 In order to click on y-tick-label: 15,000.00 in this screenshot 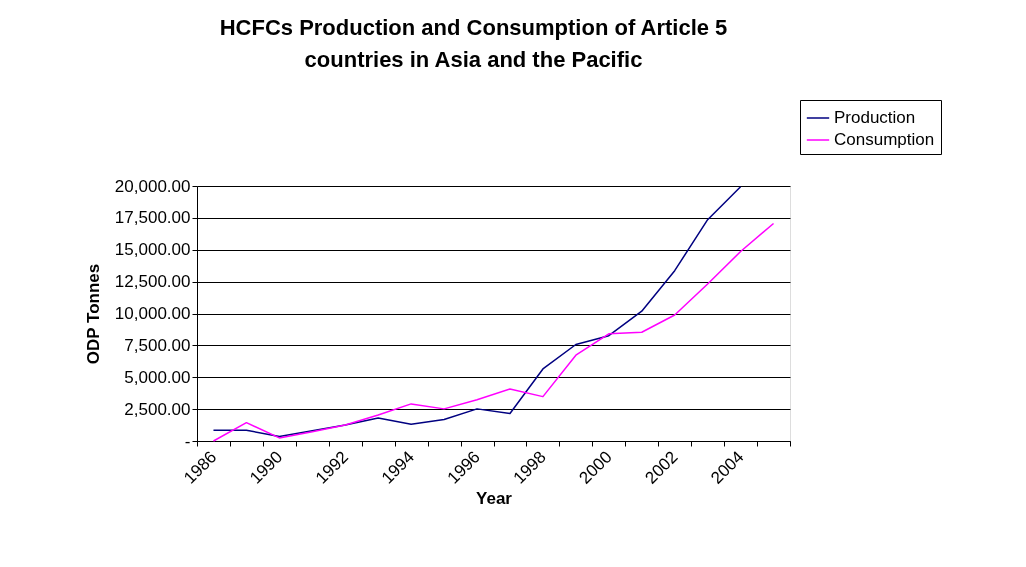, I will do `click(152, 250)`.